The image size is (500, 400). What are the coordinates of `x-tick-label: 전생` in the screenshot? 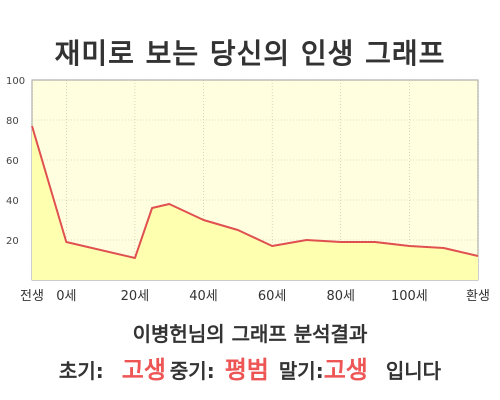 It's located at (32, 296).